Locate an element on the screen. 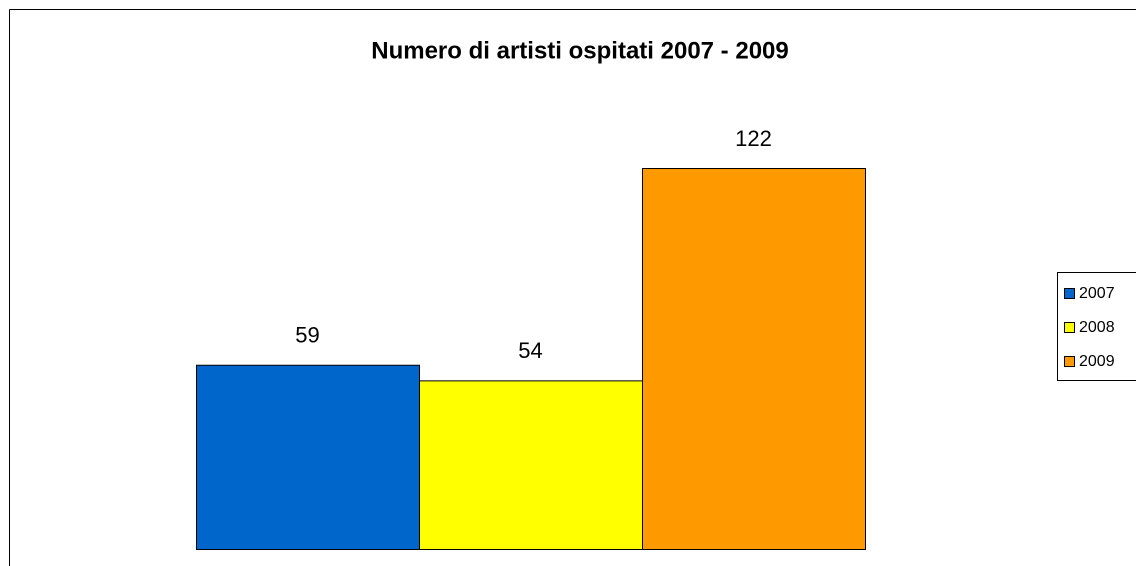  legend-label: 2007 is located at coordinates (1097, 293).